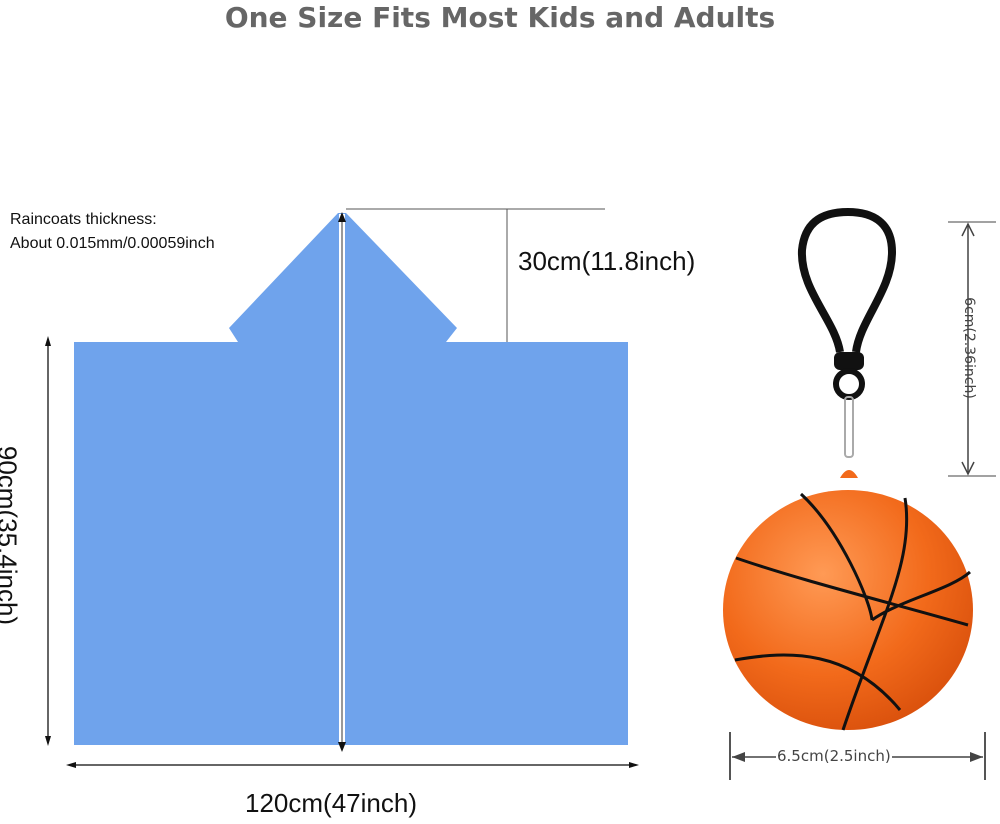 The width and height of the screenshot is (1000, 824). I want to click on keychain-height-dimension: 6cm(2.36inch), so click(969, 348).